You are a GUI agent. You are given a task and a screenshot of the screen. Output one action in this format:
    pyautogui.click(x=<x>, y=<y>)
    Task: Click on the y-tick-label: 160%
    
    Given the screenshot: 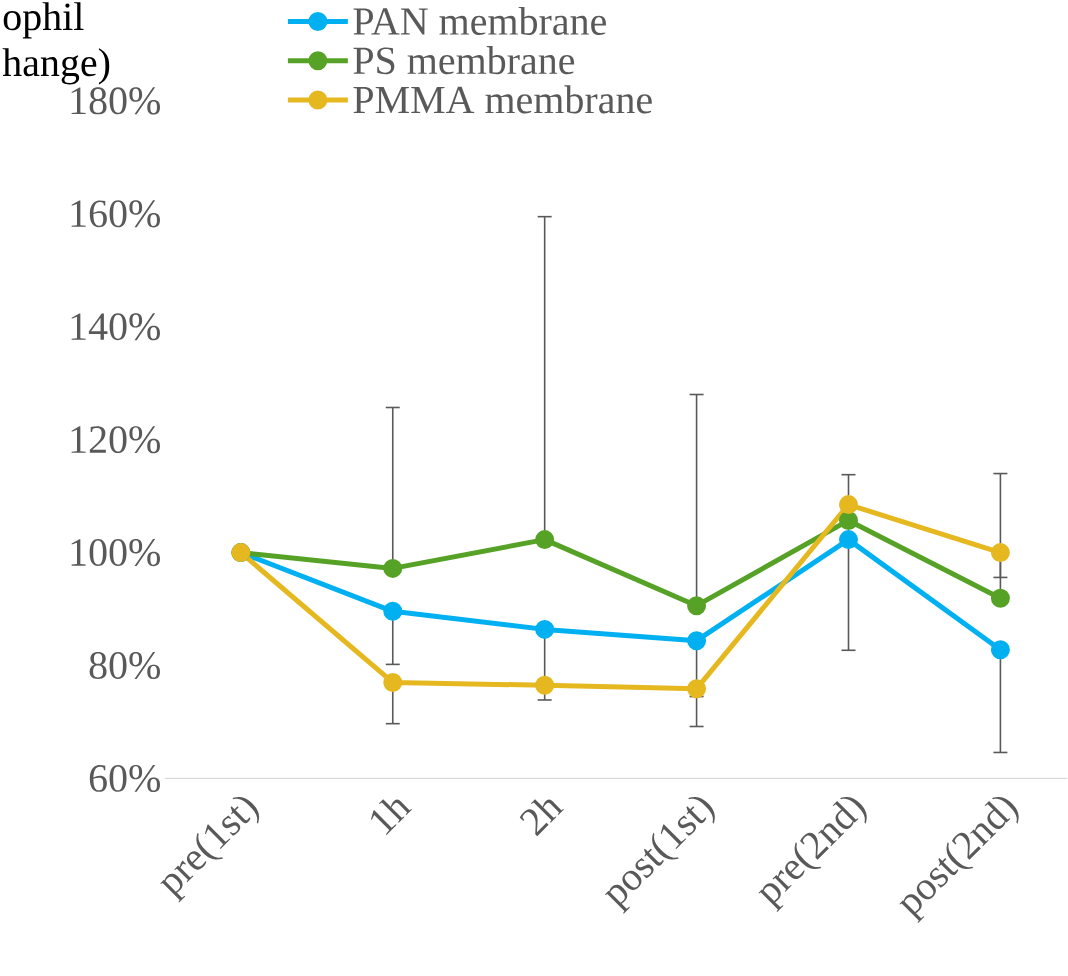 What is the action you would take?
    pyautogui.click(x=115, y=214)
    